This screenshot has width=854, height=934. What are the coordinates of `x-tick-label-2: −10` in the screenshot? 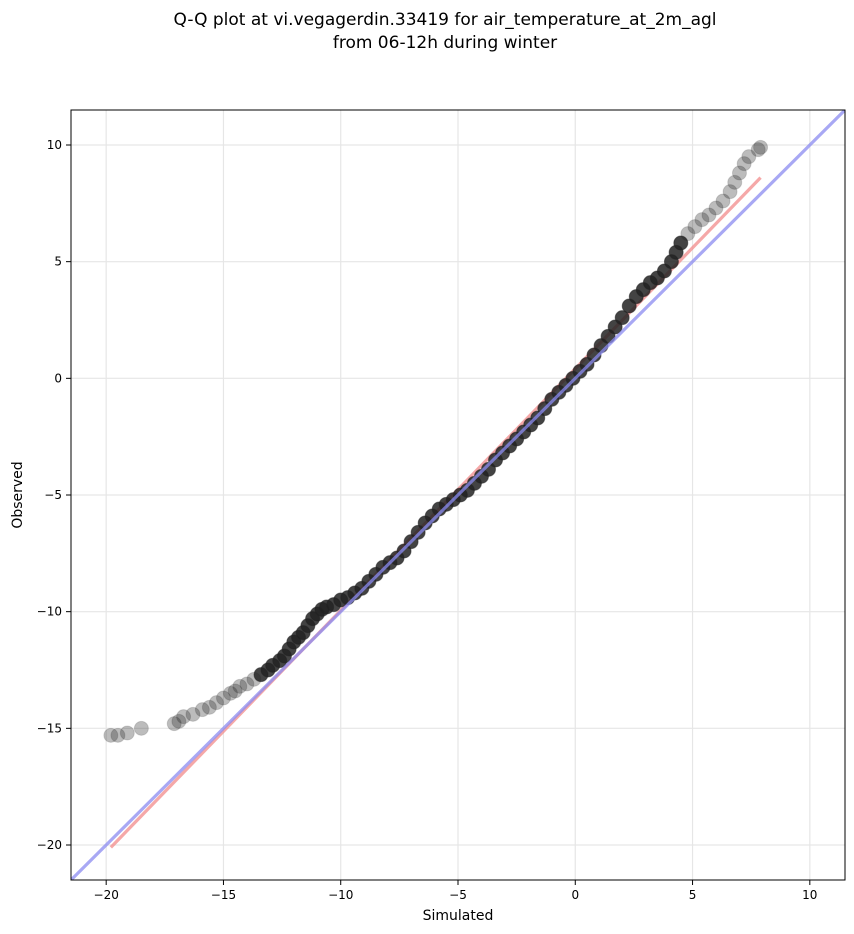 It's located at (340, 895).